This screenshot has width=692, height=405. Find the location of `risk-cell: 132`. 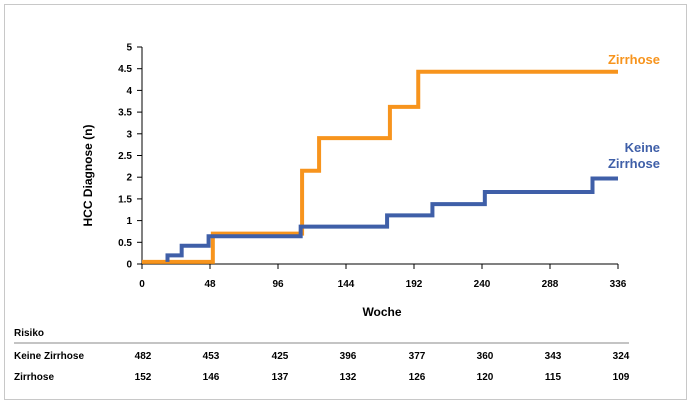

risk-cell: 132 is located at coordinates (348, 377).